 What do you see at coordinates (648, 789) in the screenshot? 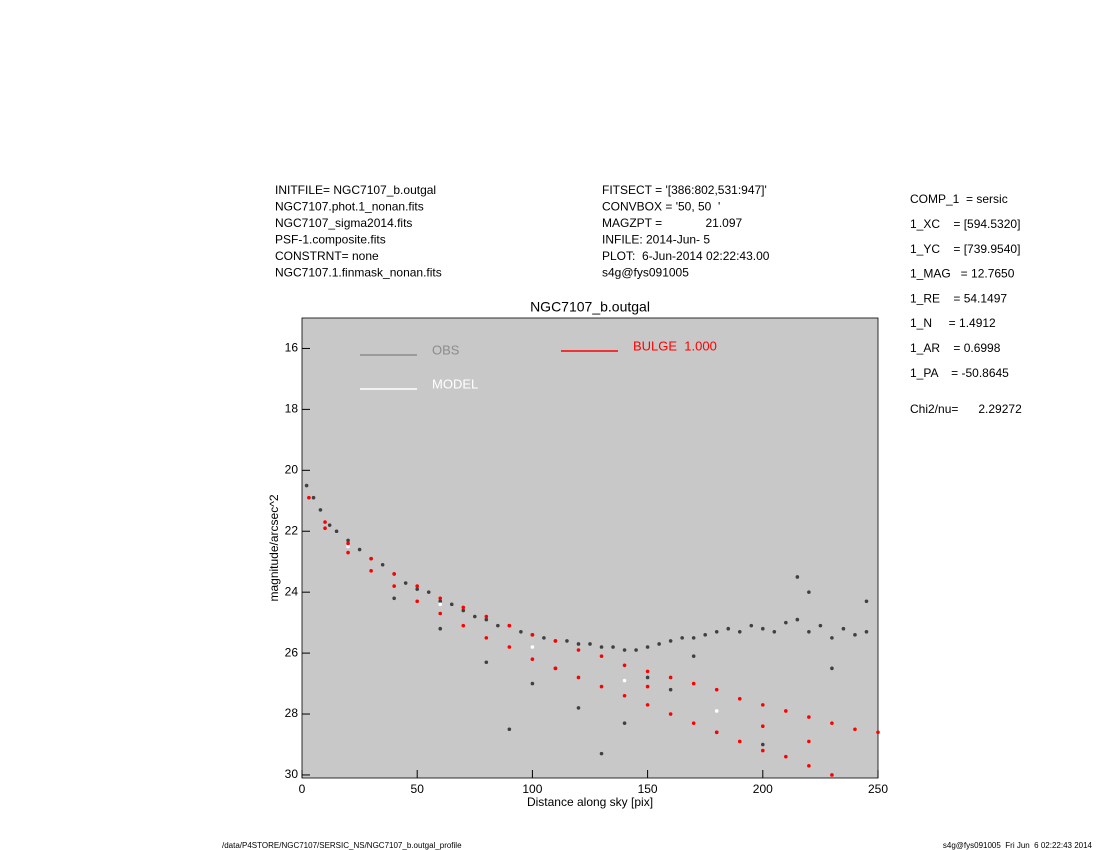
I see `x-tick-label: 150` at bounding box center [648, 789].